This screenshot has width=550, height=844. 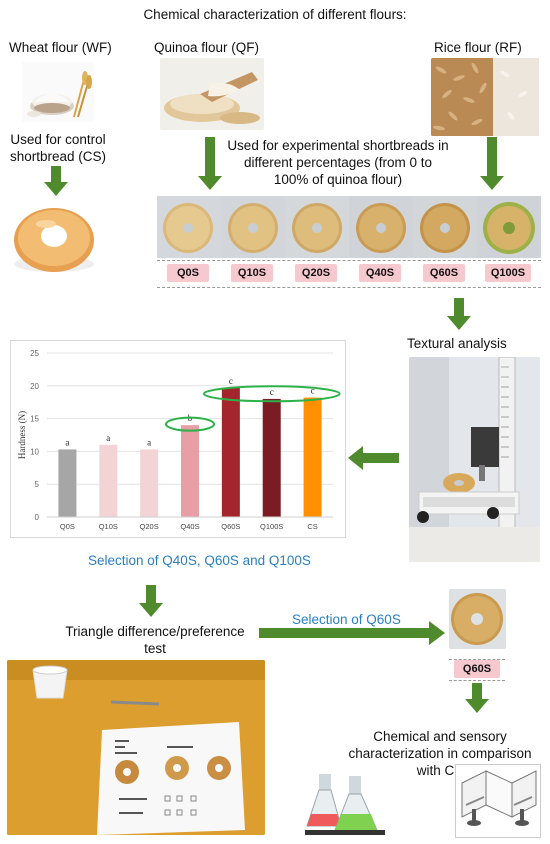 What do you see at coordinates (478, 47) in the screenshot?
I see `rice-flour-label: Rice flour (RF)` at bounding box center [478, 47].